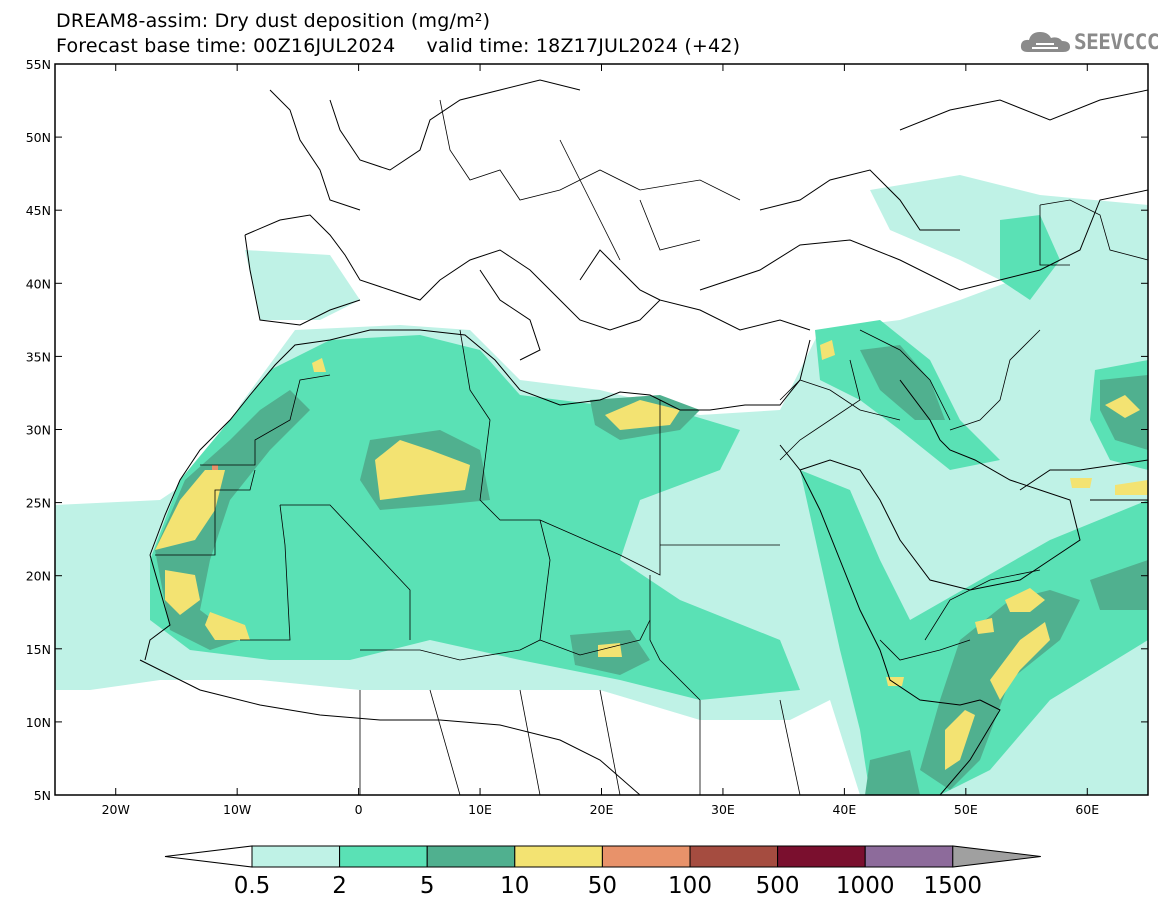 Image resolution: width=1165 pixels, height=907 pixels. What do you see at coordinates (359, 809) in the screenshot?
I see `lon-label: 0` at bounding box center [359, 809].